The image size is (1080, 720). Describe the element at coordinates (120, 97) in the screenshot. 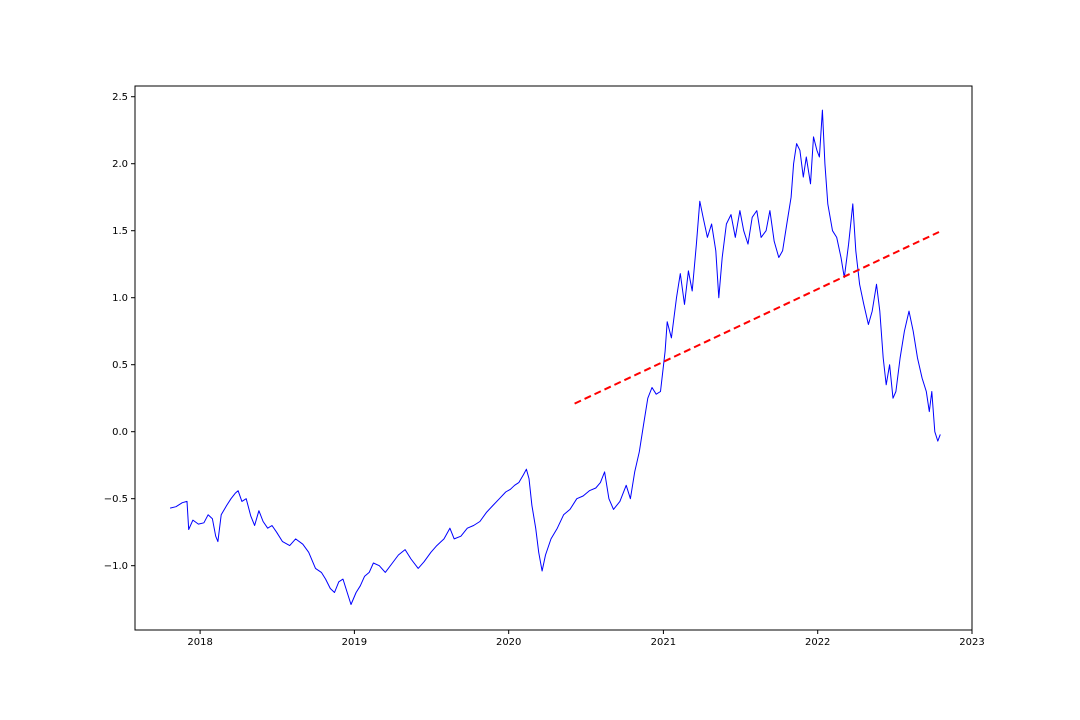

I see `y-tick-label: 2.5` at that location.